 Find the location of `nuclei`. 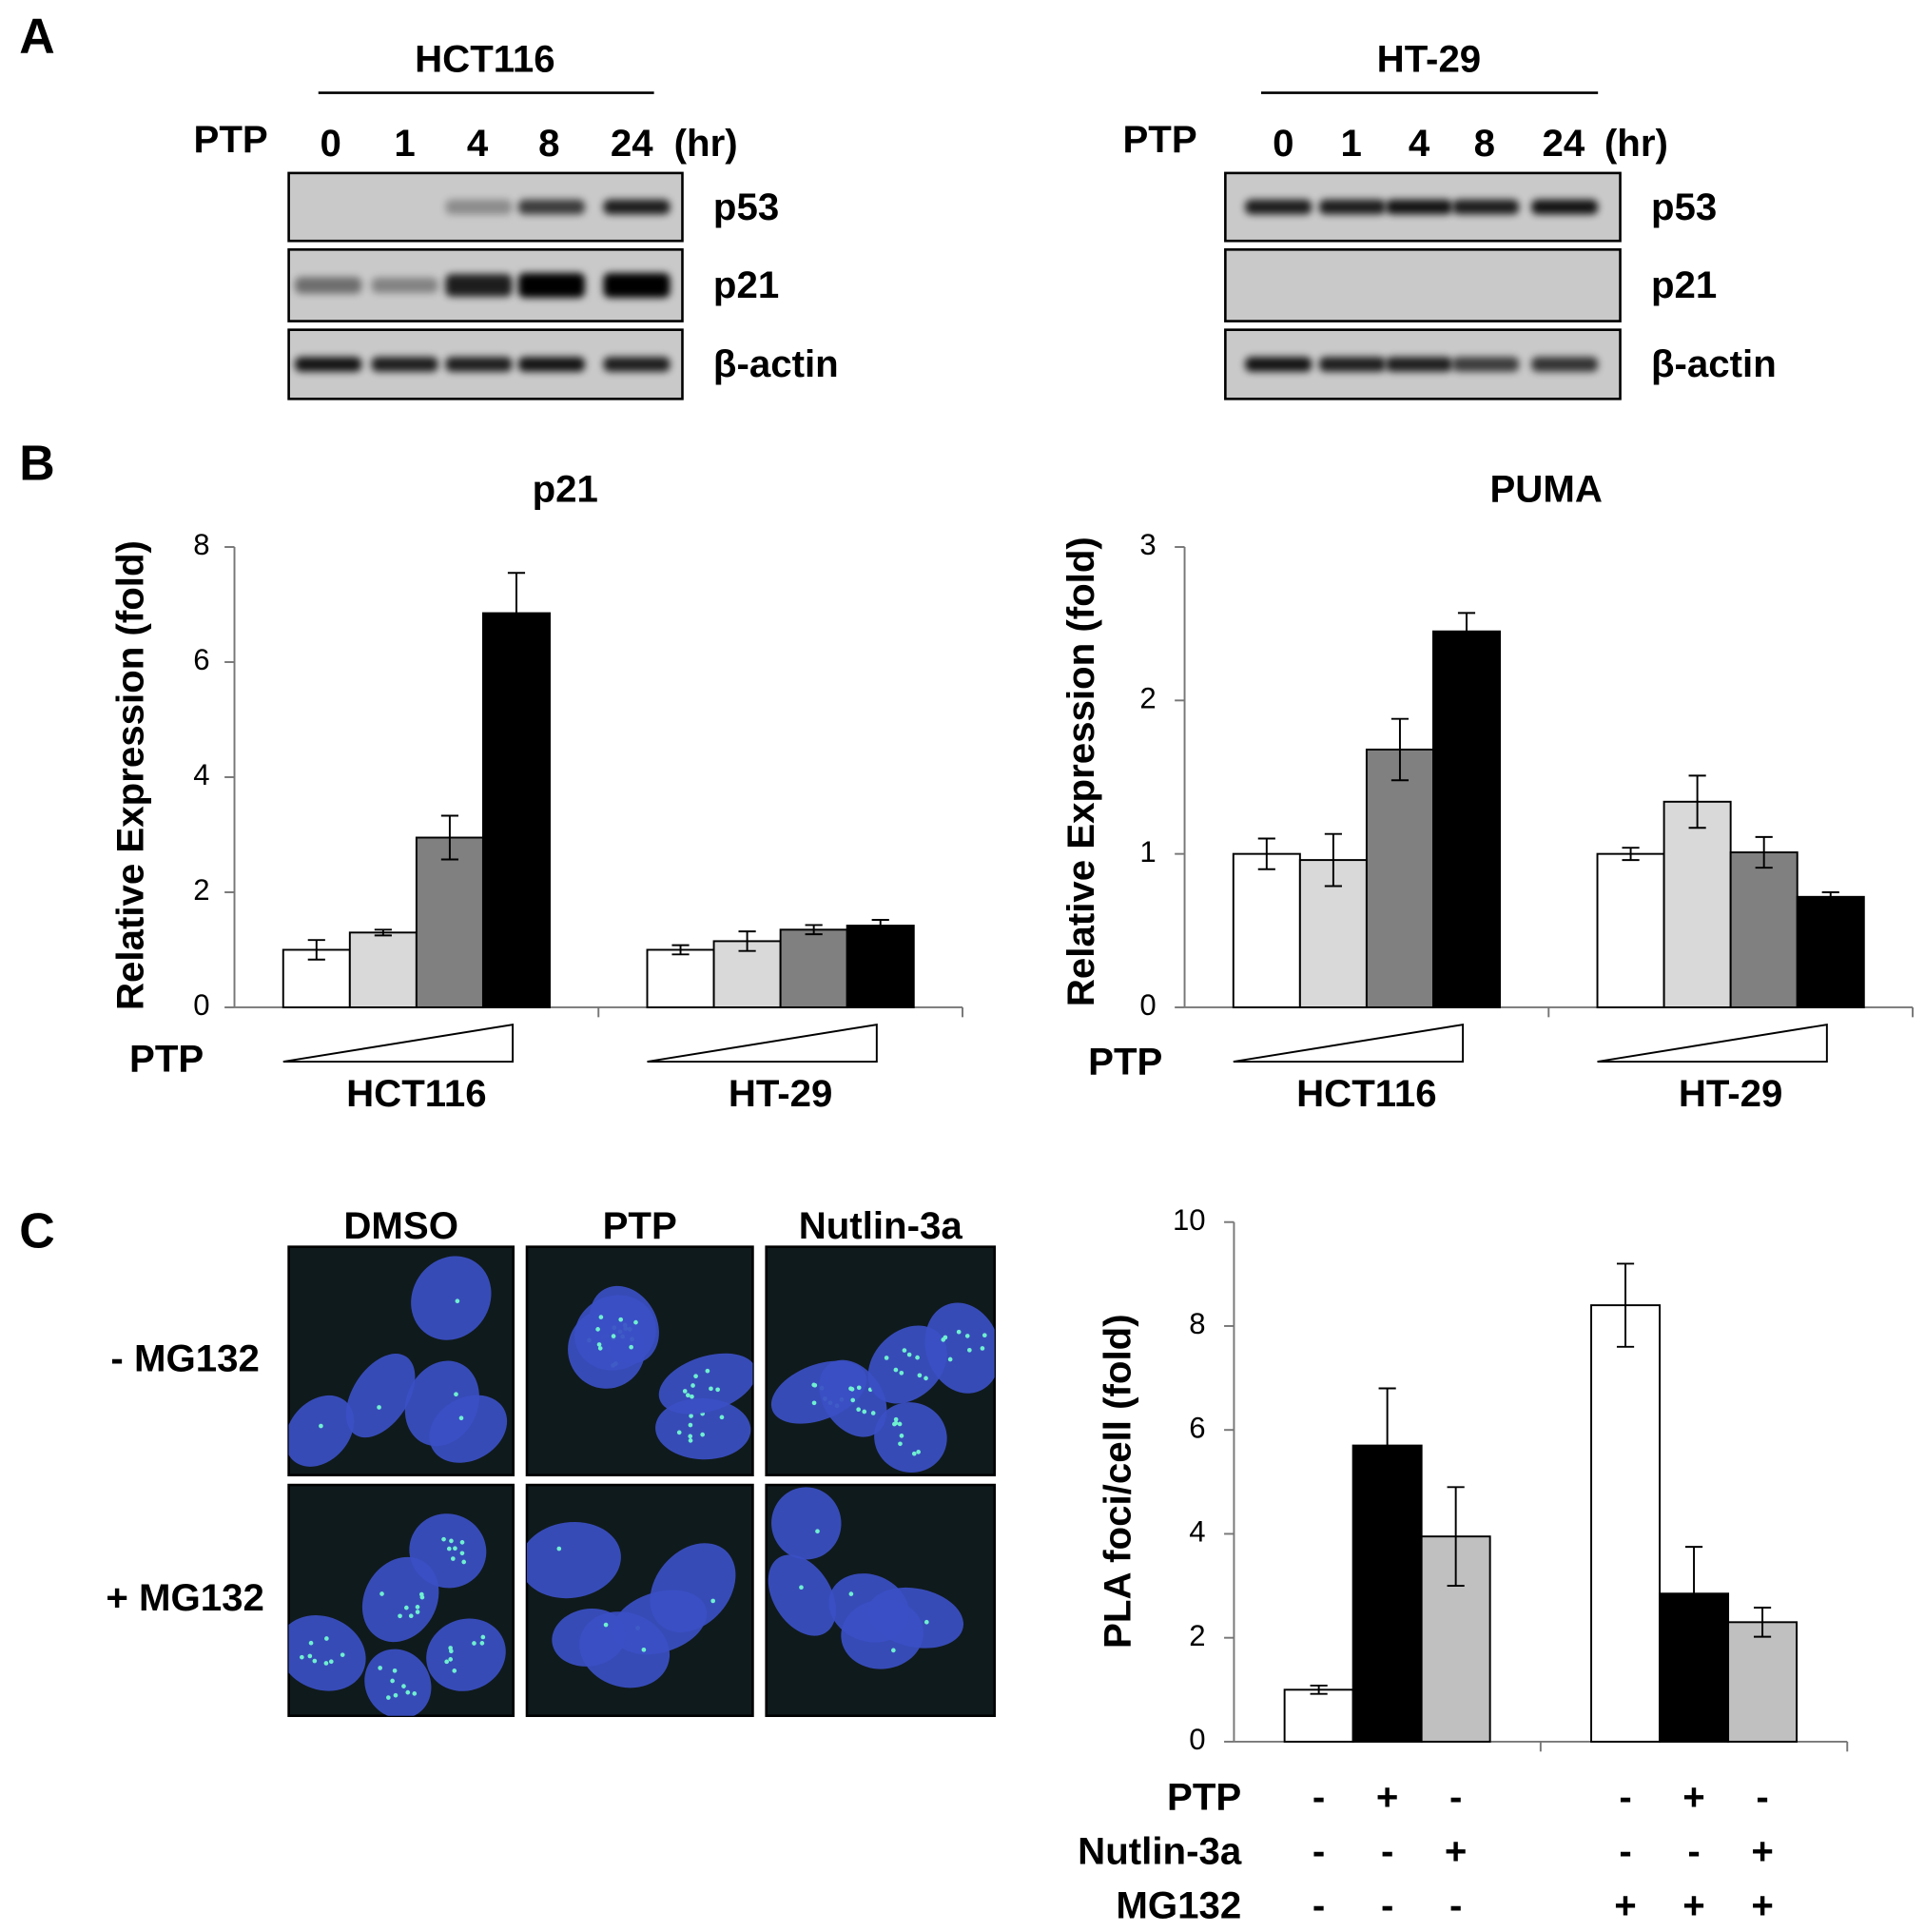

nuclei is located at coordinates (866, 1578).